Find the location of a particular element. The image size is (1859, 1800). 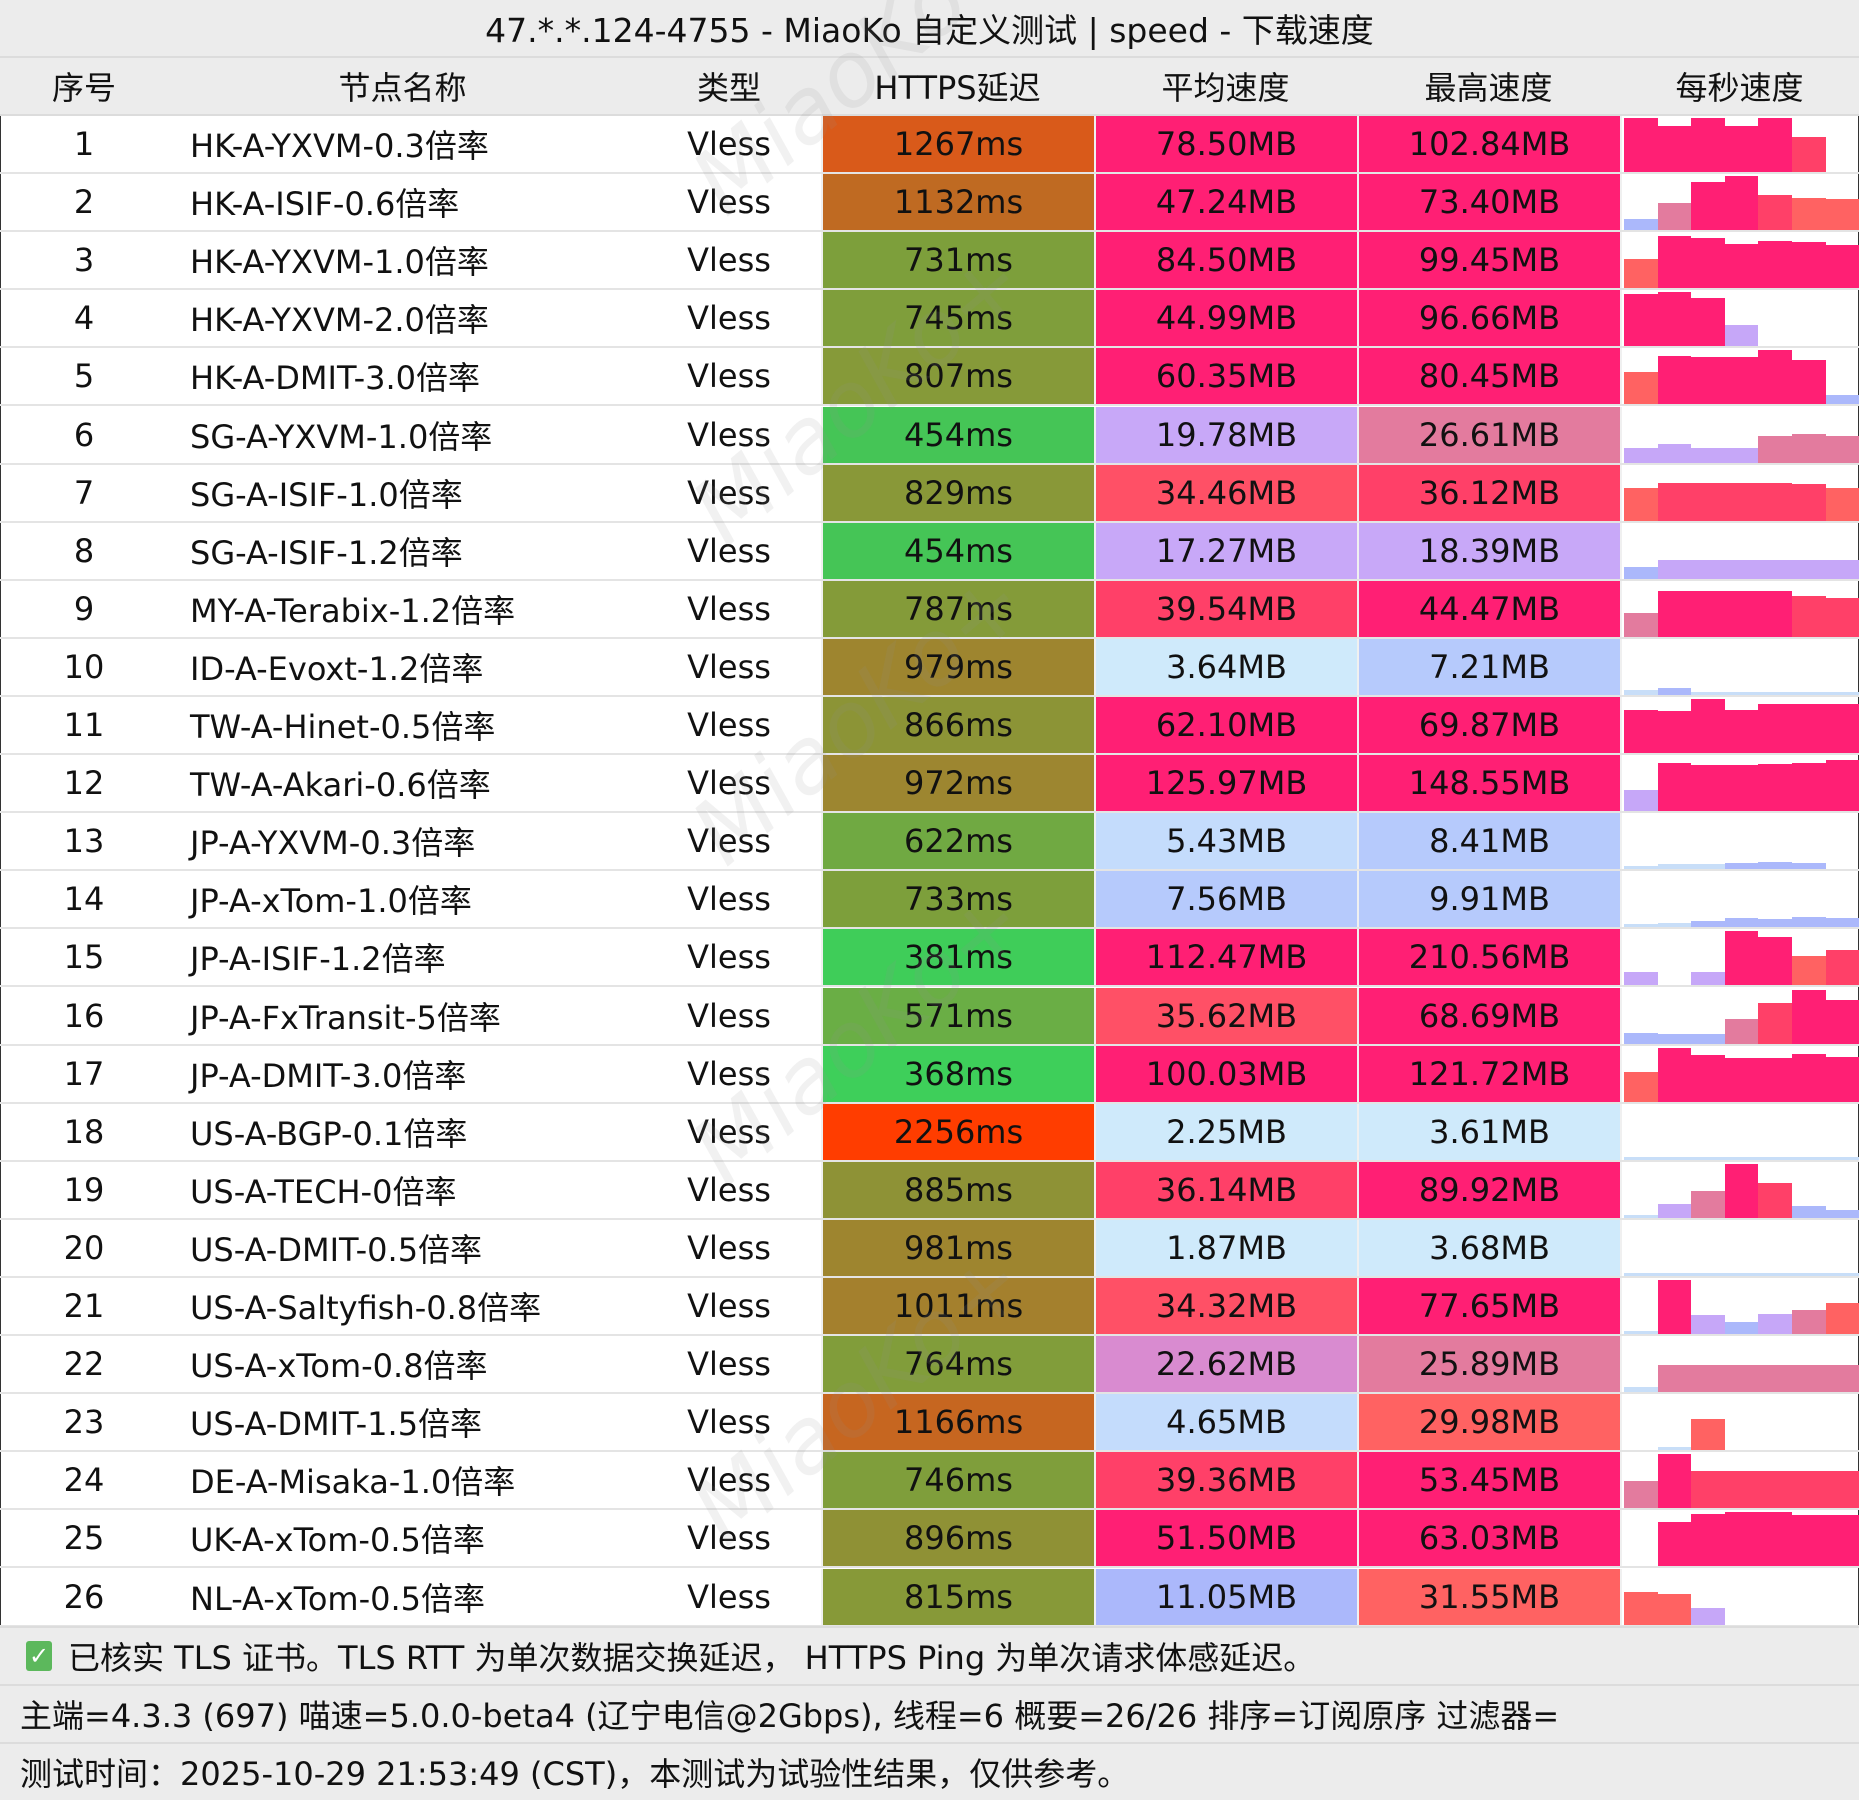

max-speed: 26.61MB is located at coordinates (1488, 434).